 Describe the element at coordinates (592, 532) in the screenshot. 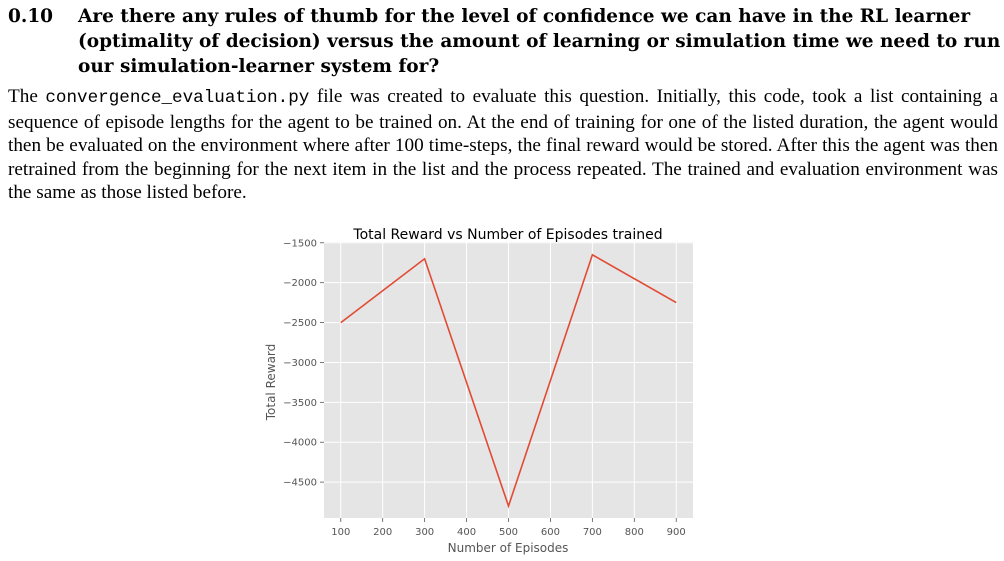

I see `x-tick-label: 700` at that location.